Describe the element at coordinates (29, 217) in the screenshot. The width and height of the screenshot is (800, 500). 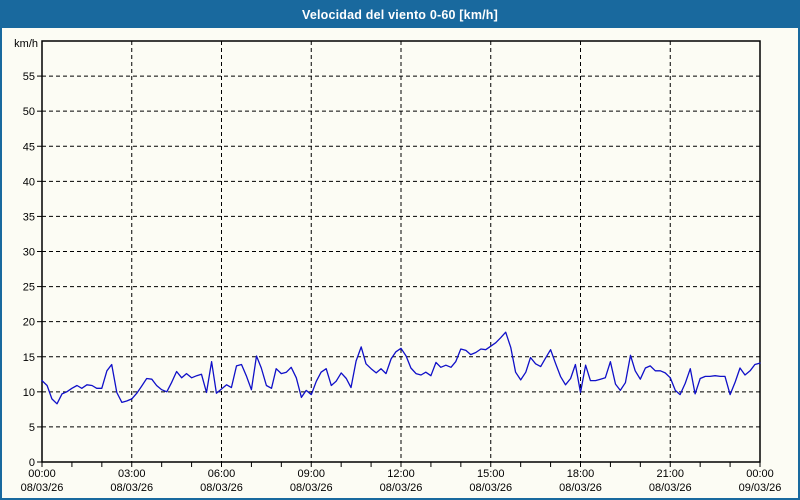
I see `y-tick-label-35: 35` at that location.